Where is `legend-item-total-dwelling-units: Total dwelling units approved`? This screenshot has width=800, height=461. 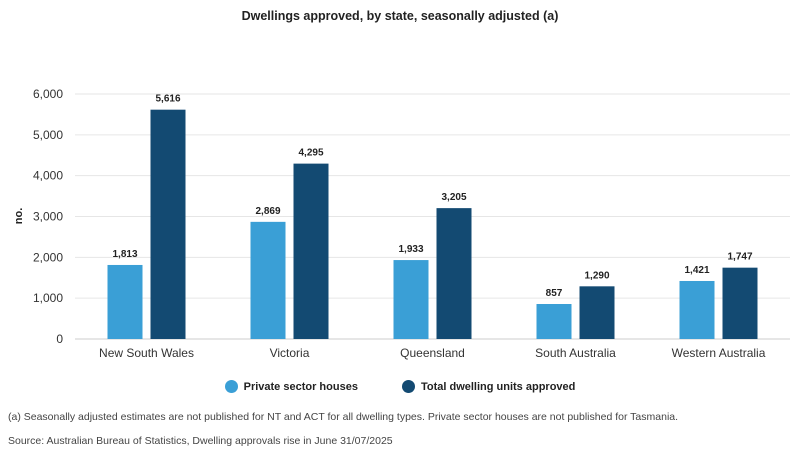
legend-item-total-dwelling-units: Total dwelling units approved is located at coordinates (488, 386).